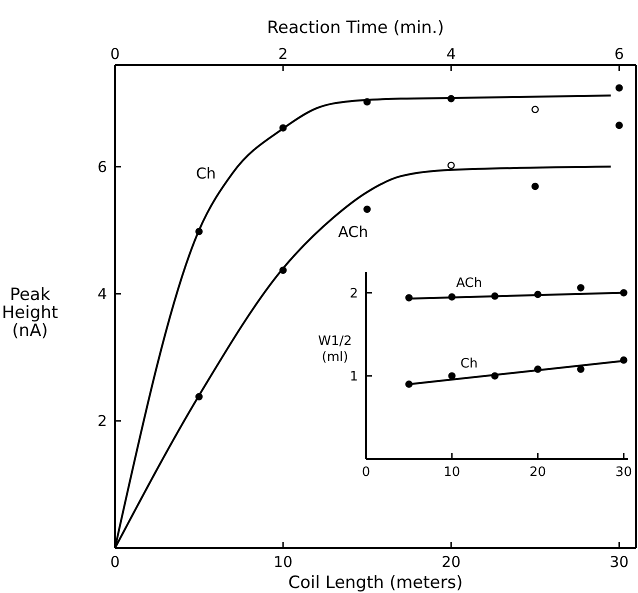 This screenshot has height=593, width=638. Describe the element at coordinates (115, 54) in the screenshot. I see `x2-tick-label: 0` at that location.